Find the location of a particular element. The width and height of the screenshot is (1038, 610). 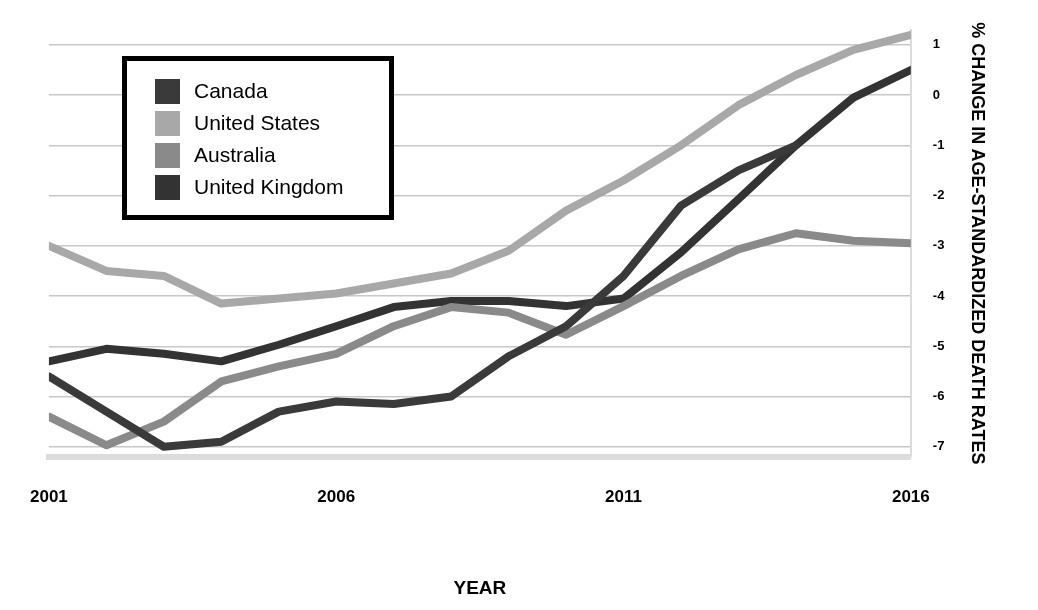

x-tick-label: 2006 is located at coordinates (336, 496).